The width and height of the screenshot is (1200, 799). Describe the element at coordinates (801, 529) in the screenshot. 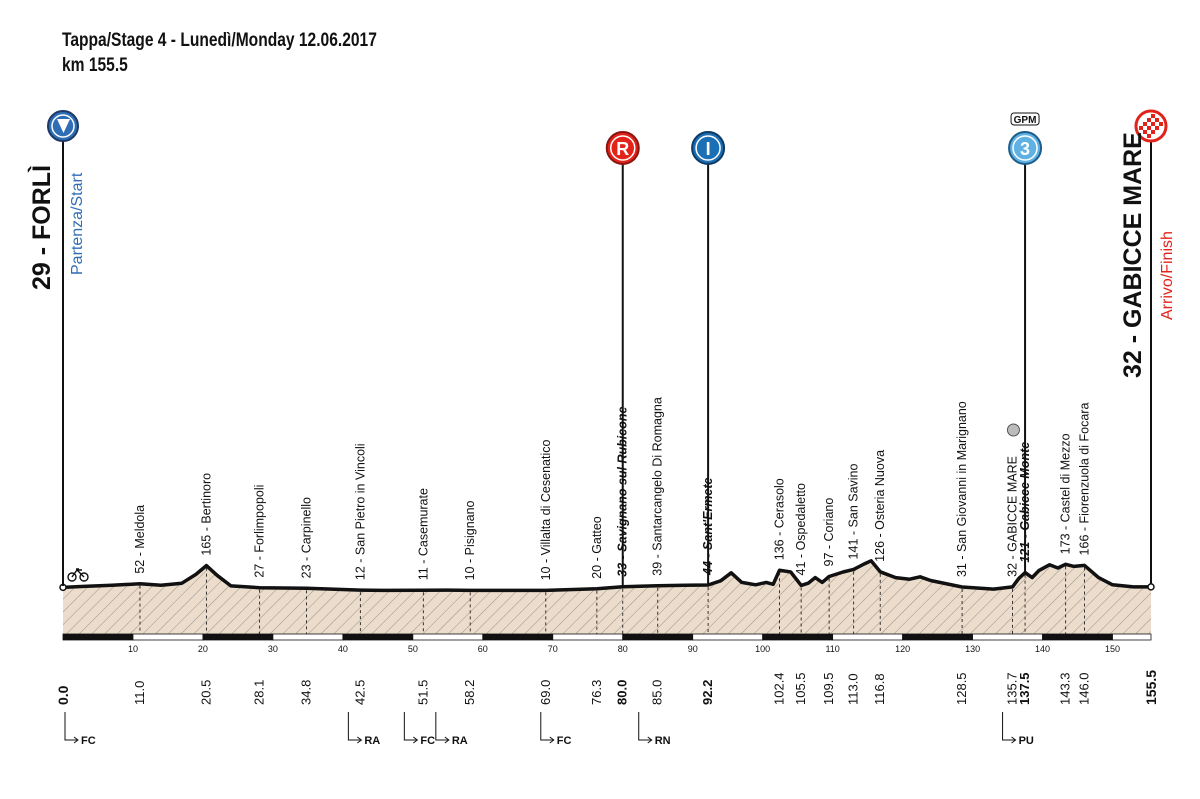

I see `waypoint-label: 41 - Ospedaletto` at that location.